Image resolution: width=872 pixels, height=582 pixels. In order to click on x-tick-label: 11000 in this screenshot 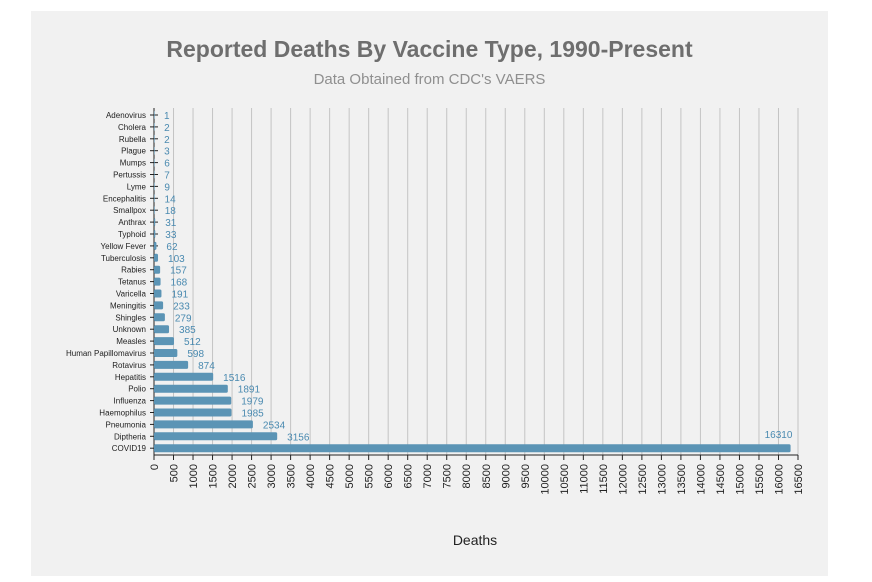, I will do `click(584, 479)`.